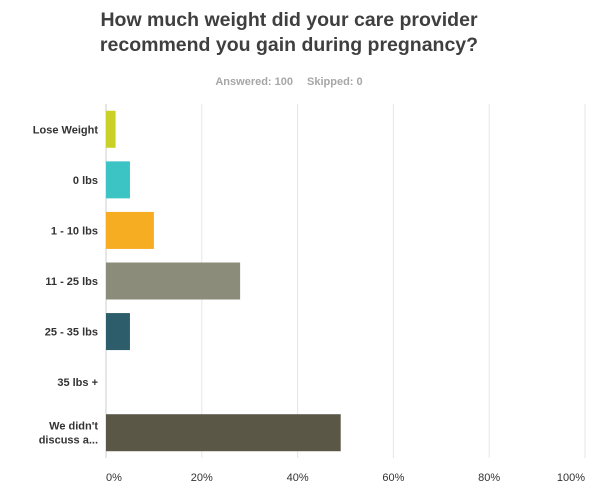 This screenshot has height=500, width=612. I want to click on x-tick-label: 60%, so click(393, 478).